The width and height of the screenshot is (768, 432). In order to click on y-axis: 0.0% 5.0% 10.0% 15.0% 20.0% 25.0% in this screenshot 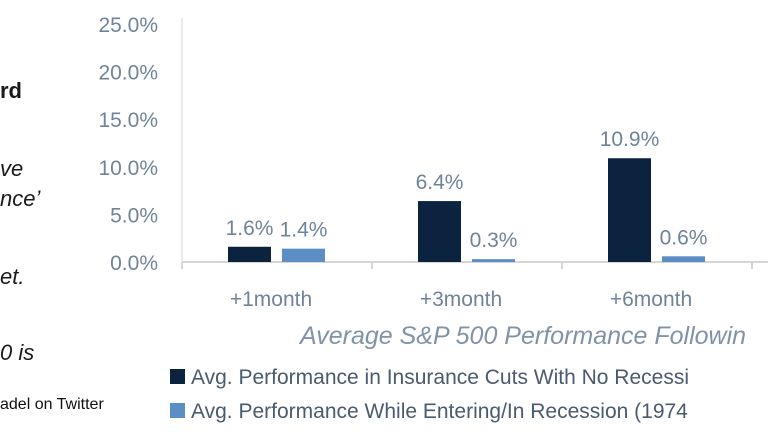, I will do `click(140, 144)`.